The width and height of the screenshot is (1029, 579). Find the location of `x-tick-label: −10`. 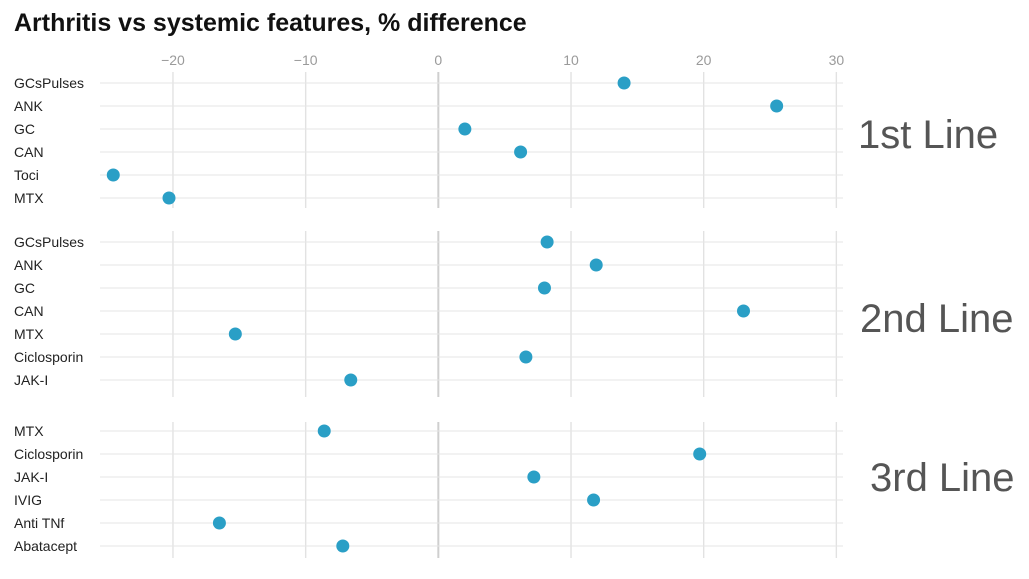

x-tick-label: −10 is located at coordinates (306, 60).